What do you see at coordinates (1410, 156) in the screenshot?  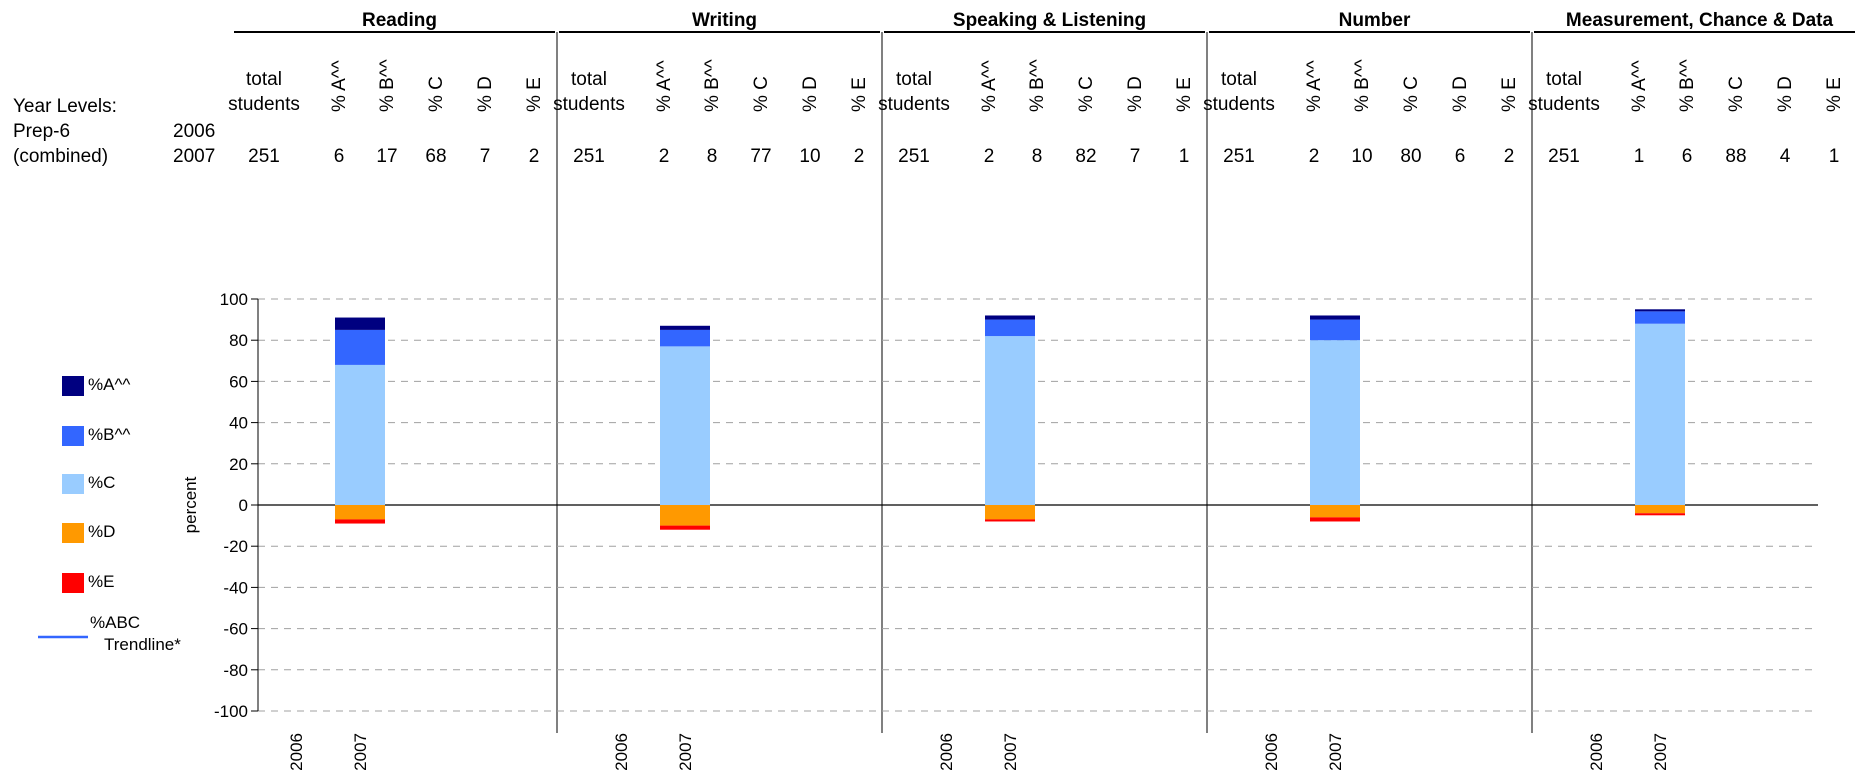 I see `value-pct-c: 80` at bounding box center [1410, 156].